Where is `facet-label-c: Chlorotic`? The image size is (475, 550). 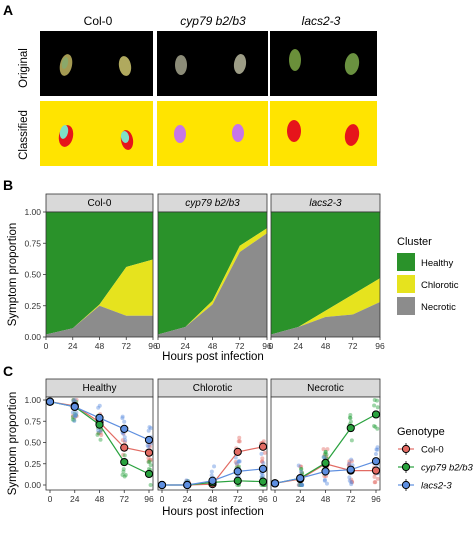 facet-label-c: Chlorotic is located at coordinates (212, 388).